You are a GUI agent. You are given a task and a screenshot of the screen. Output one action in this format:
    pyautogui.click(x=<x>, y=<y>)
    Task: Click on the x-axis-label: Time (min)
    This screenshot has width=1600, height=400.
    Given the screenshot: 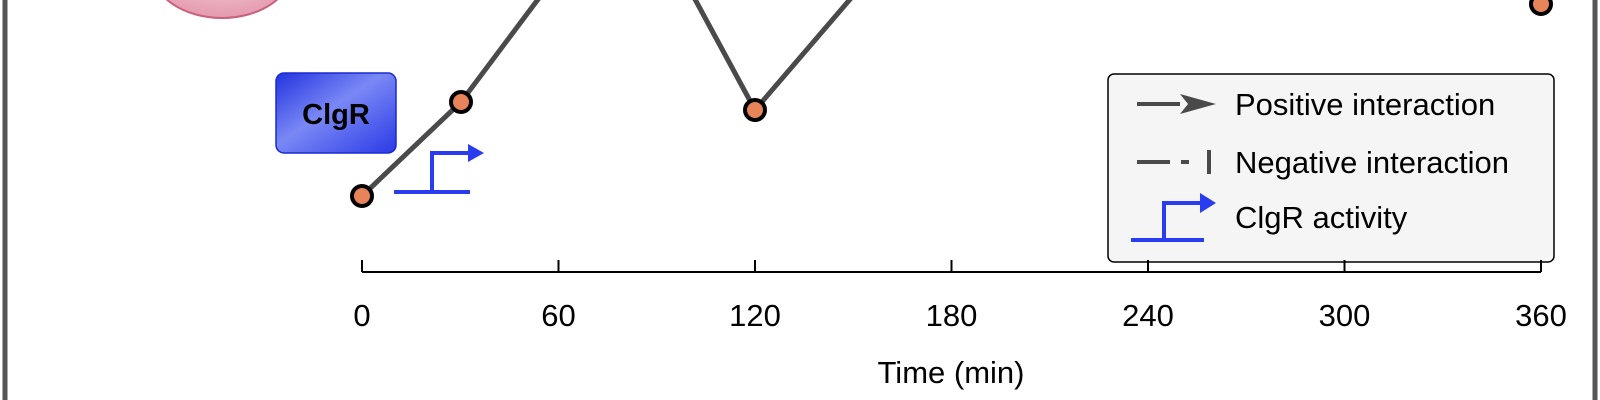 What is the action you would take?
    pyautogui.click(x=951, y=372)
    